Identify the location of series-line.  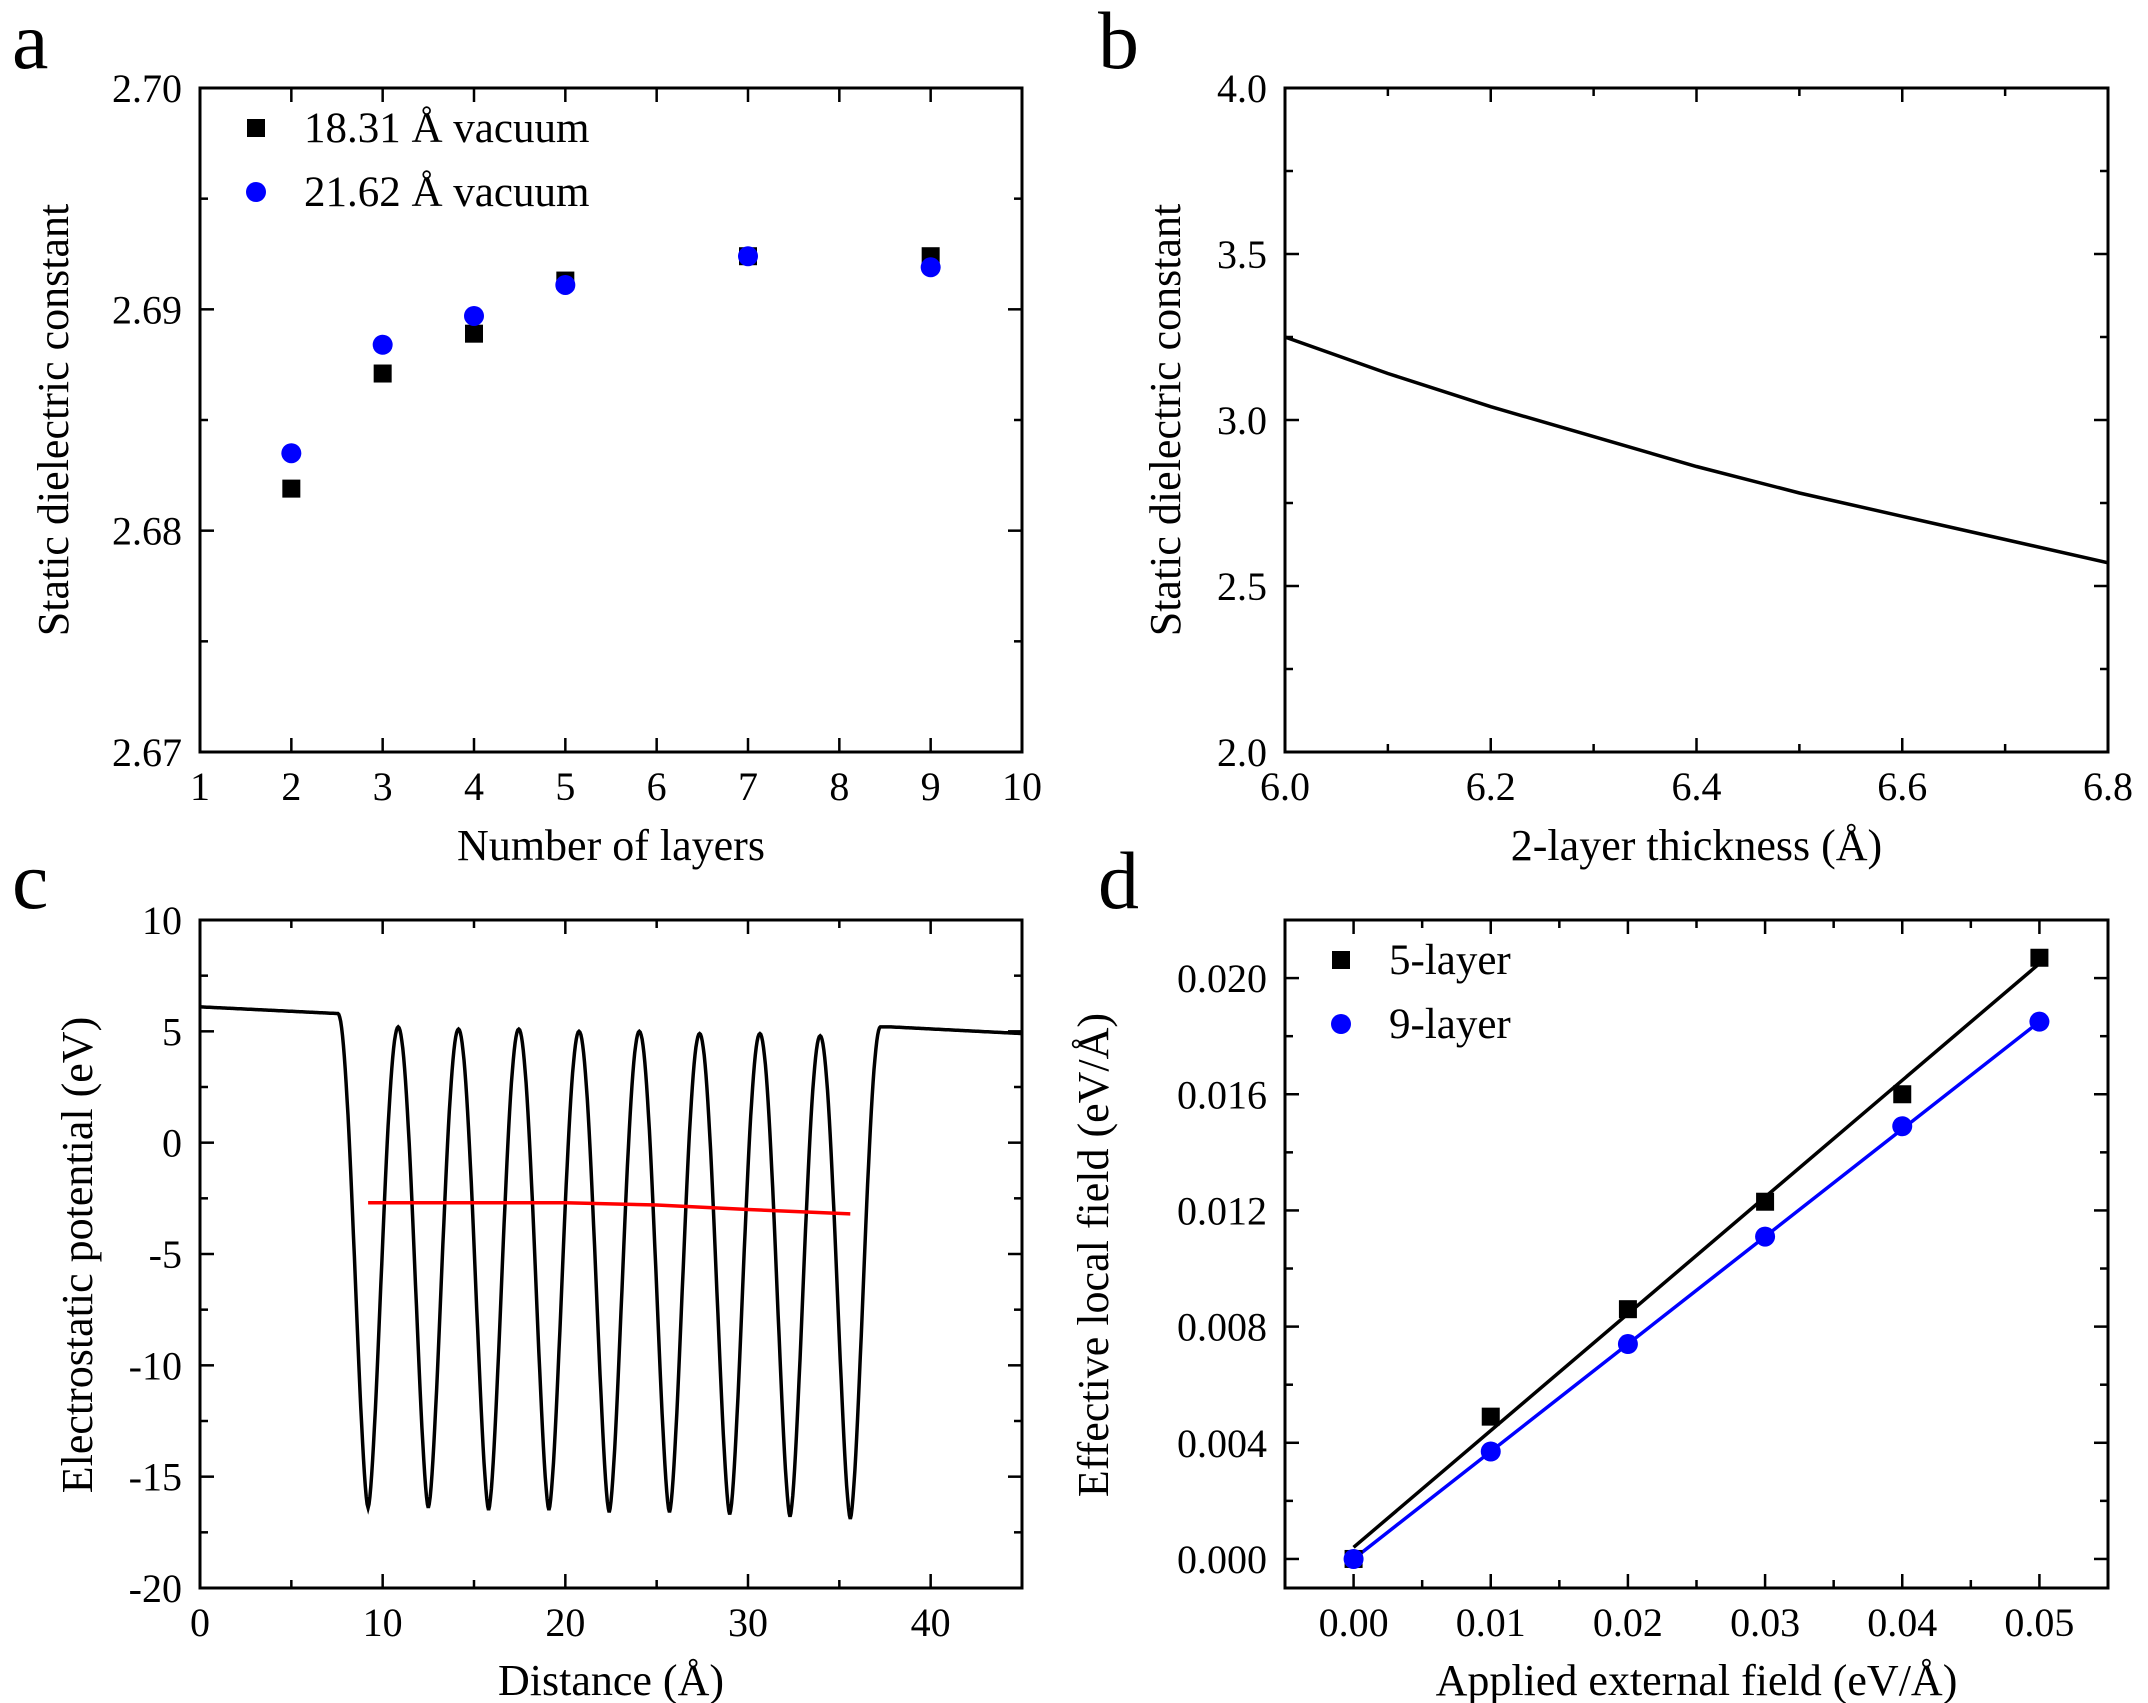
(1696, 450).